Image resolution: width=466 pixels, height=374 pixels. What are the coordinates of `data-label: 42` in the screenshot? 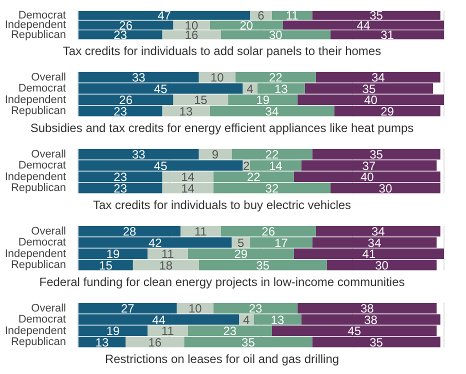 It's located at (155, 243).